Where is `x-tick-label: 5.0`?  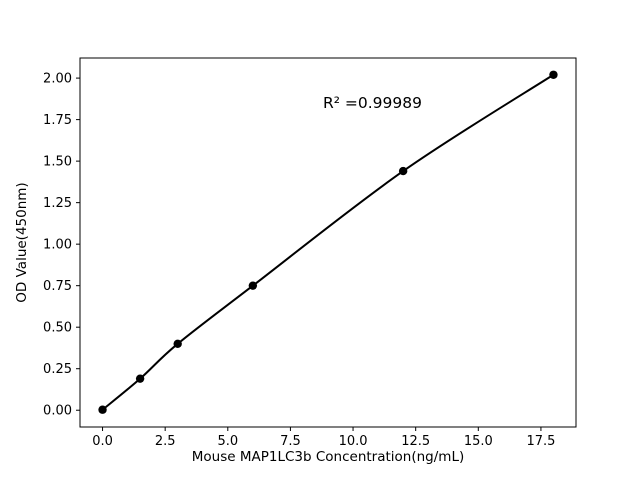 x-tick-label: 5.0 is located at coordinates (227, 441).